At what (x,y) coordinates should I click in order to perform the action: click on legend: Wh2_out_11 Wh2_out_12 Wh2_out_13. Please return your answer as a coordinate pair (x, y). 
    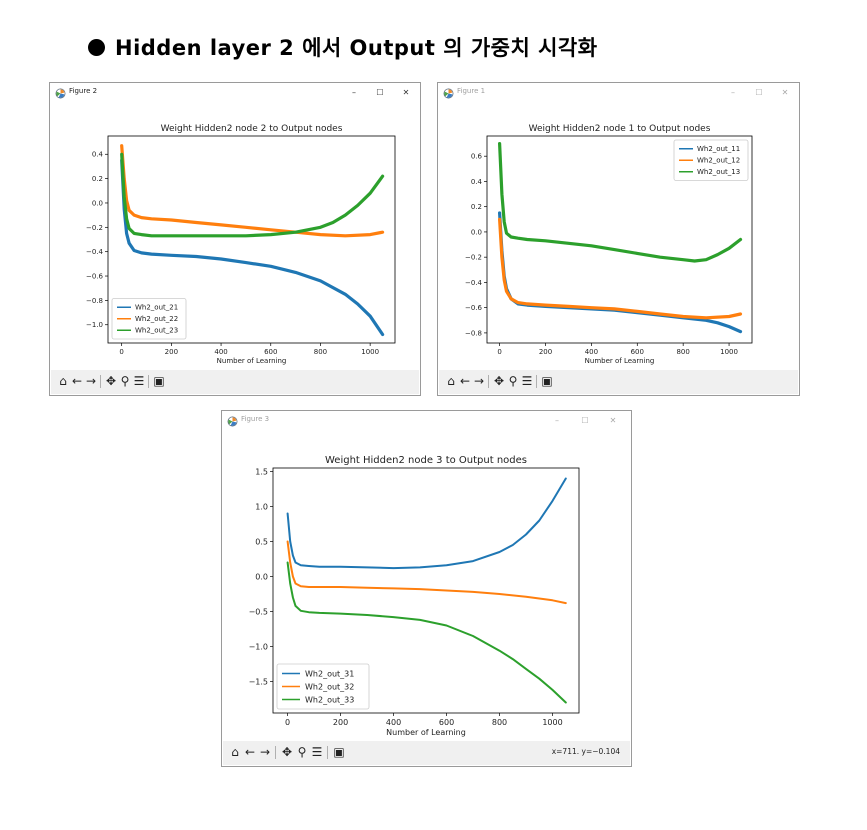
    Looking at the image, I should click on (711, 160).